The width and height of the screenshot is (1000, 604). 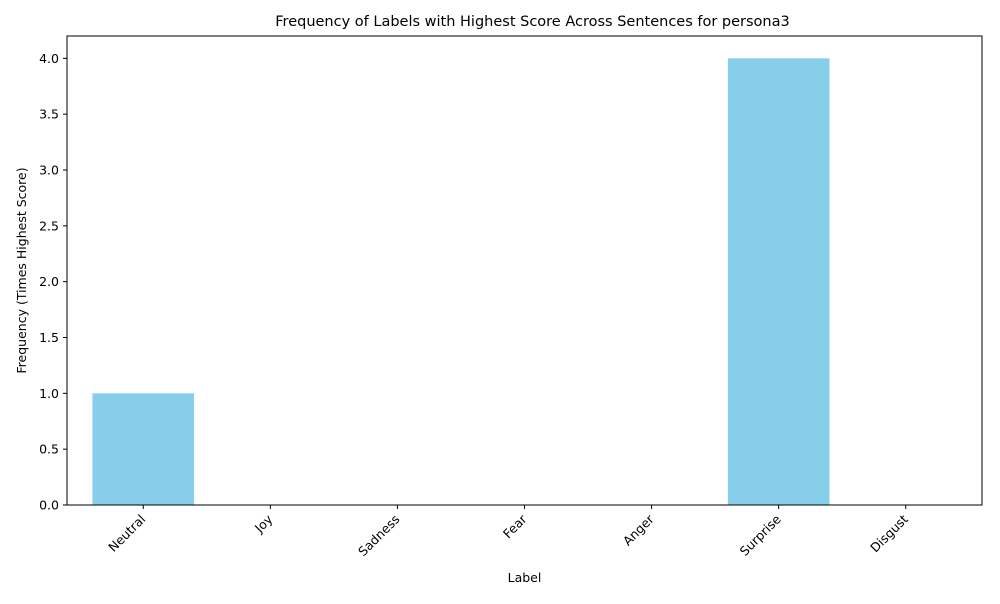 I want to click on x-tick-label-anger: Anger, so click(x=639, y=530).